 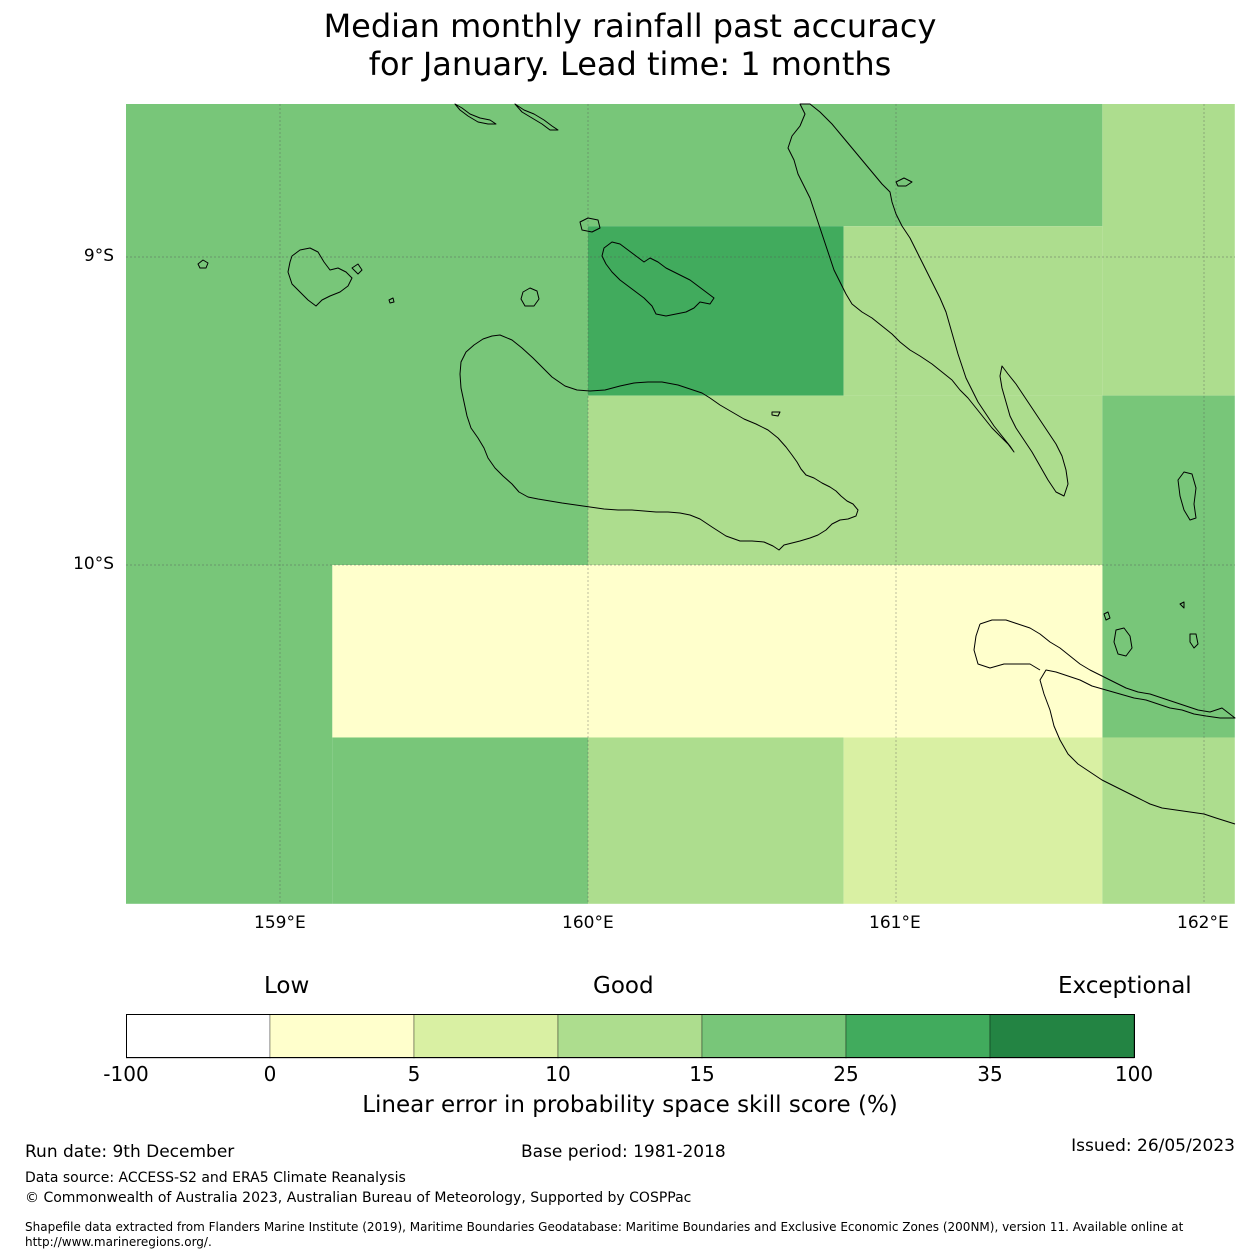 I want to click on run-date: Run date: 9th December, so click(x=130, y=1152).